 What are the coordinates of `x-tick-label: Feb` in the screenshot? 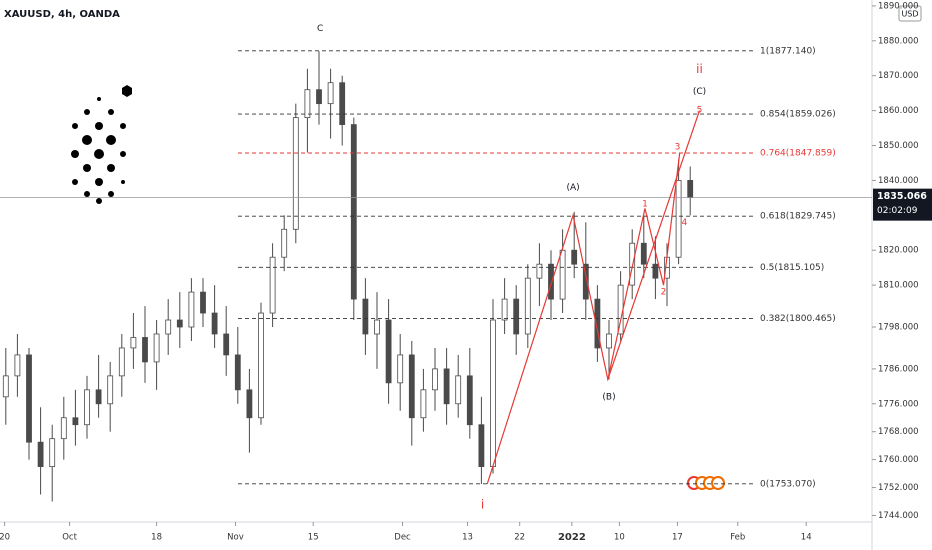 It's located at (737, 538).